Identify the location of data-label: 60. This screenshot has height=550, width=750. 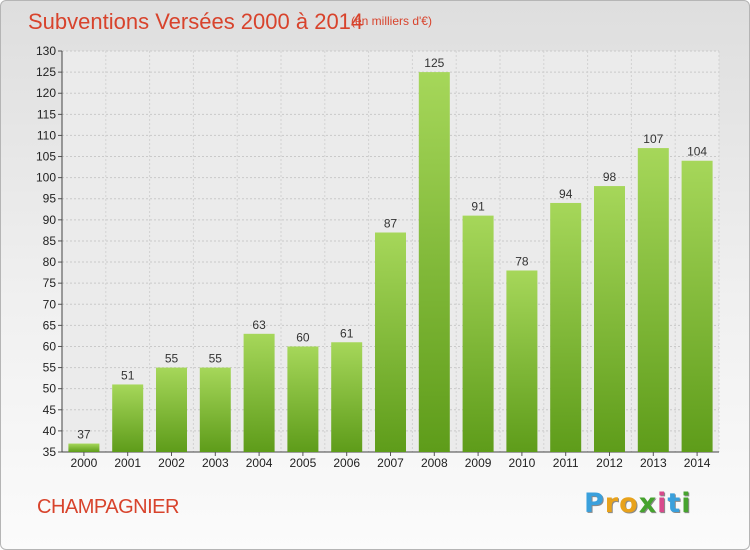
(303, 337).